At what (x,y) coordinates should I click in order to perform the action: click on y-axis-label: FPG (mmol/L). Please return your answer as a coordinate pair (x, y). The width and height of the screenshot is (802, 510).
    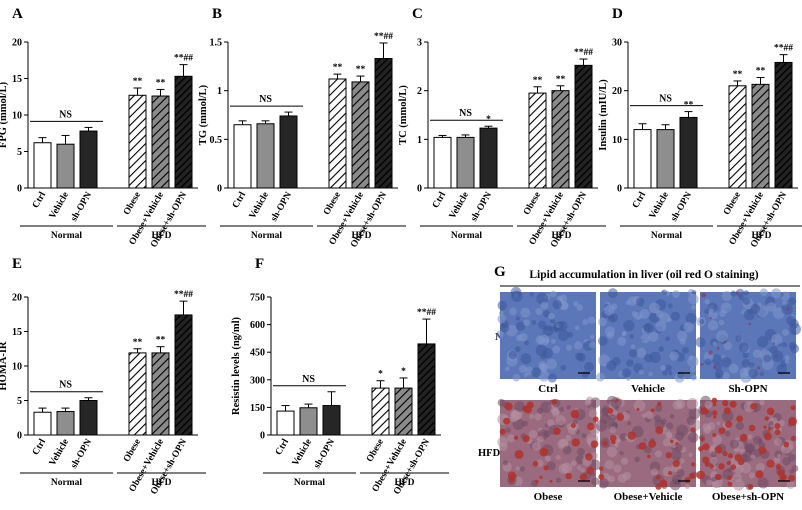
    Looking at the image, I should click on (4, 114).